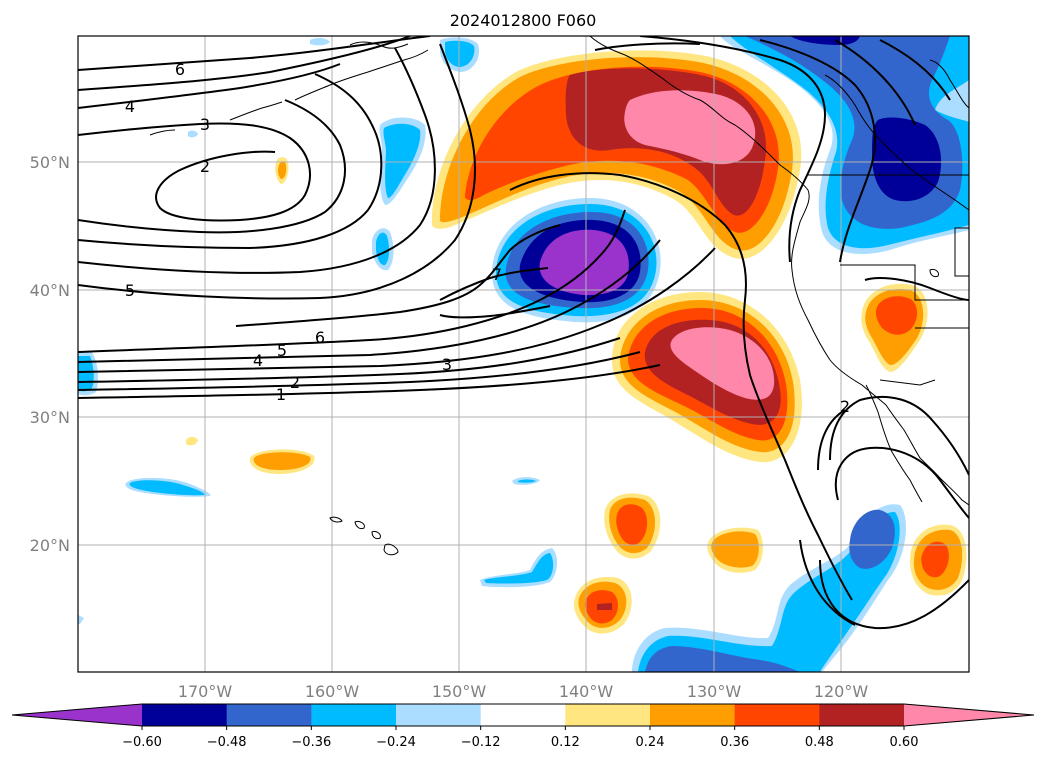 This screenshot has height=765, width=1047. Describe the element at coordinates (50, 354) in the screenshot. I see `latitude-labels: 50°N 40°N 30°N 20°N` at that location.